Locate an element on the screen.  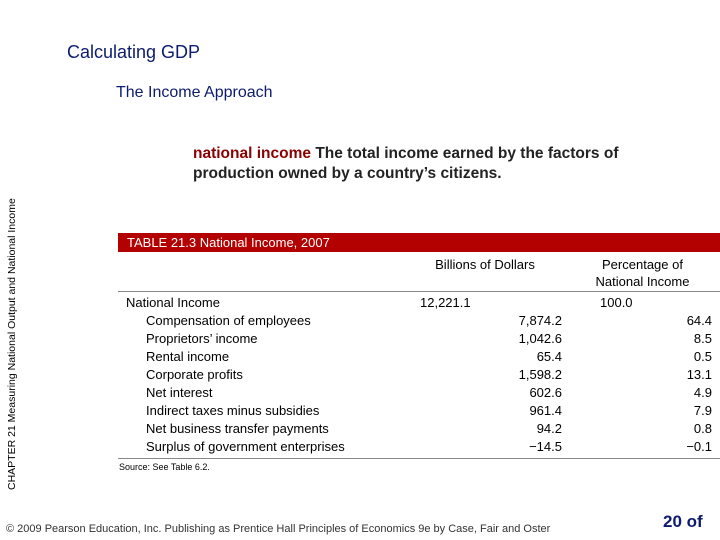
row-percentage: 0.5 is located at coordinates (702, 356).